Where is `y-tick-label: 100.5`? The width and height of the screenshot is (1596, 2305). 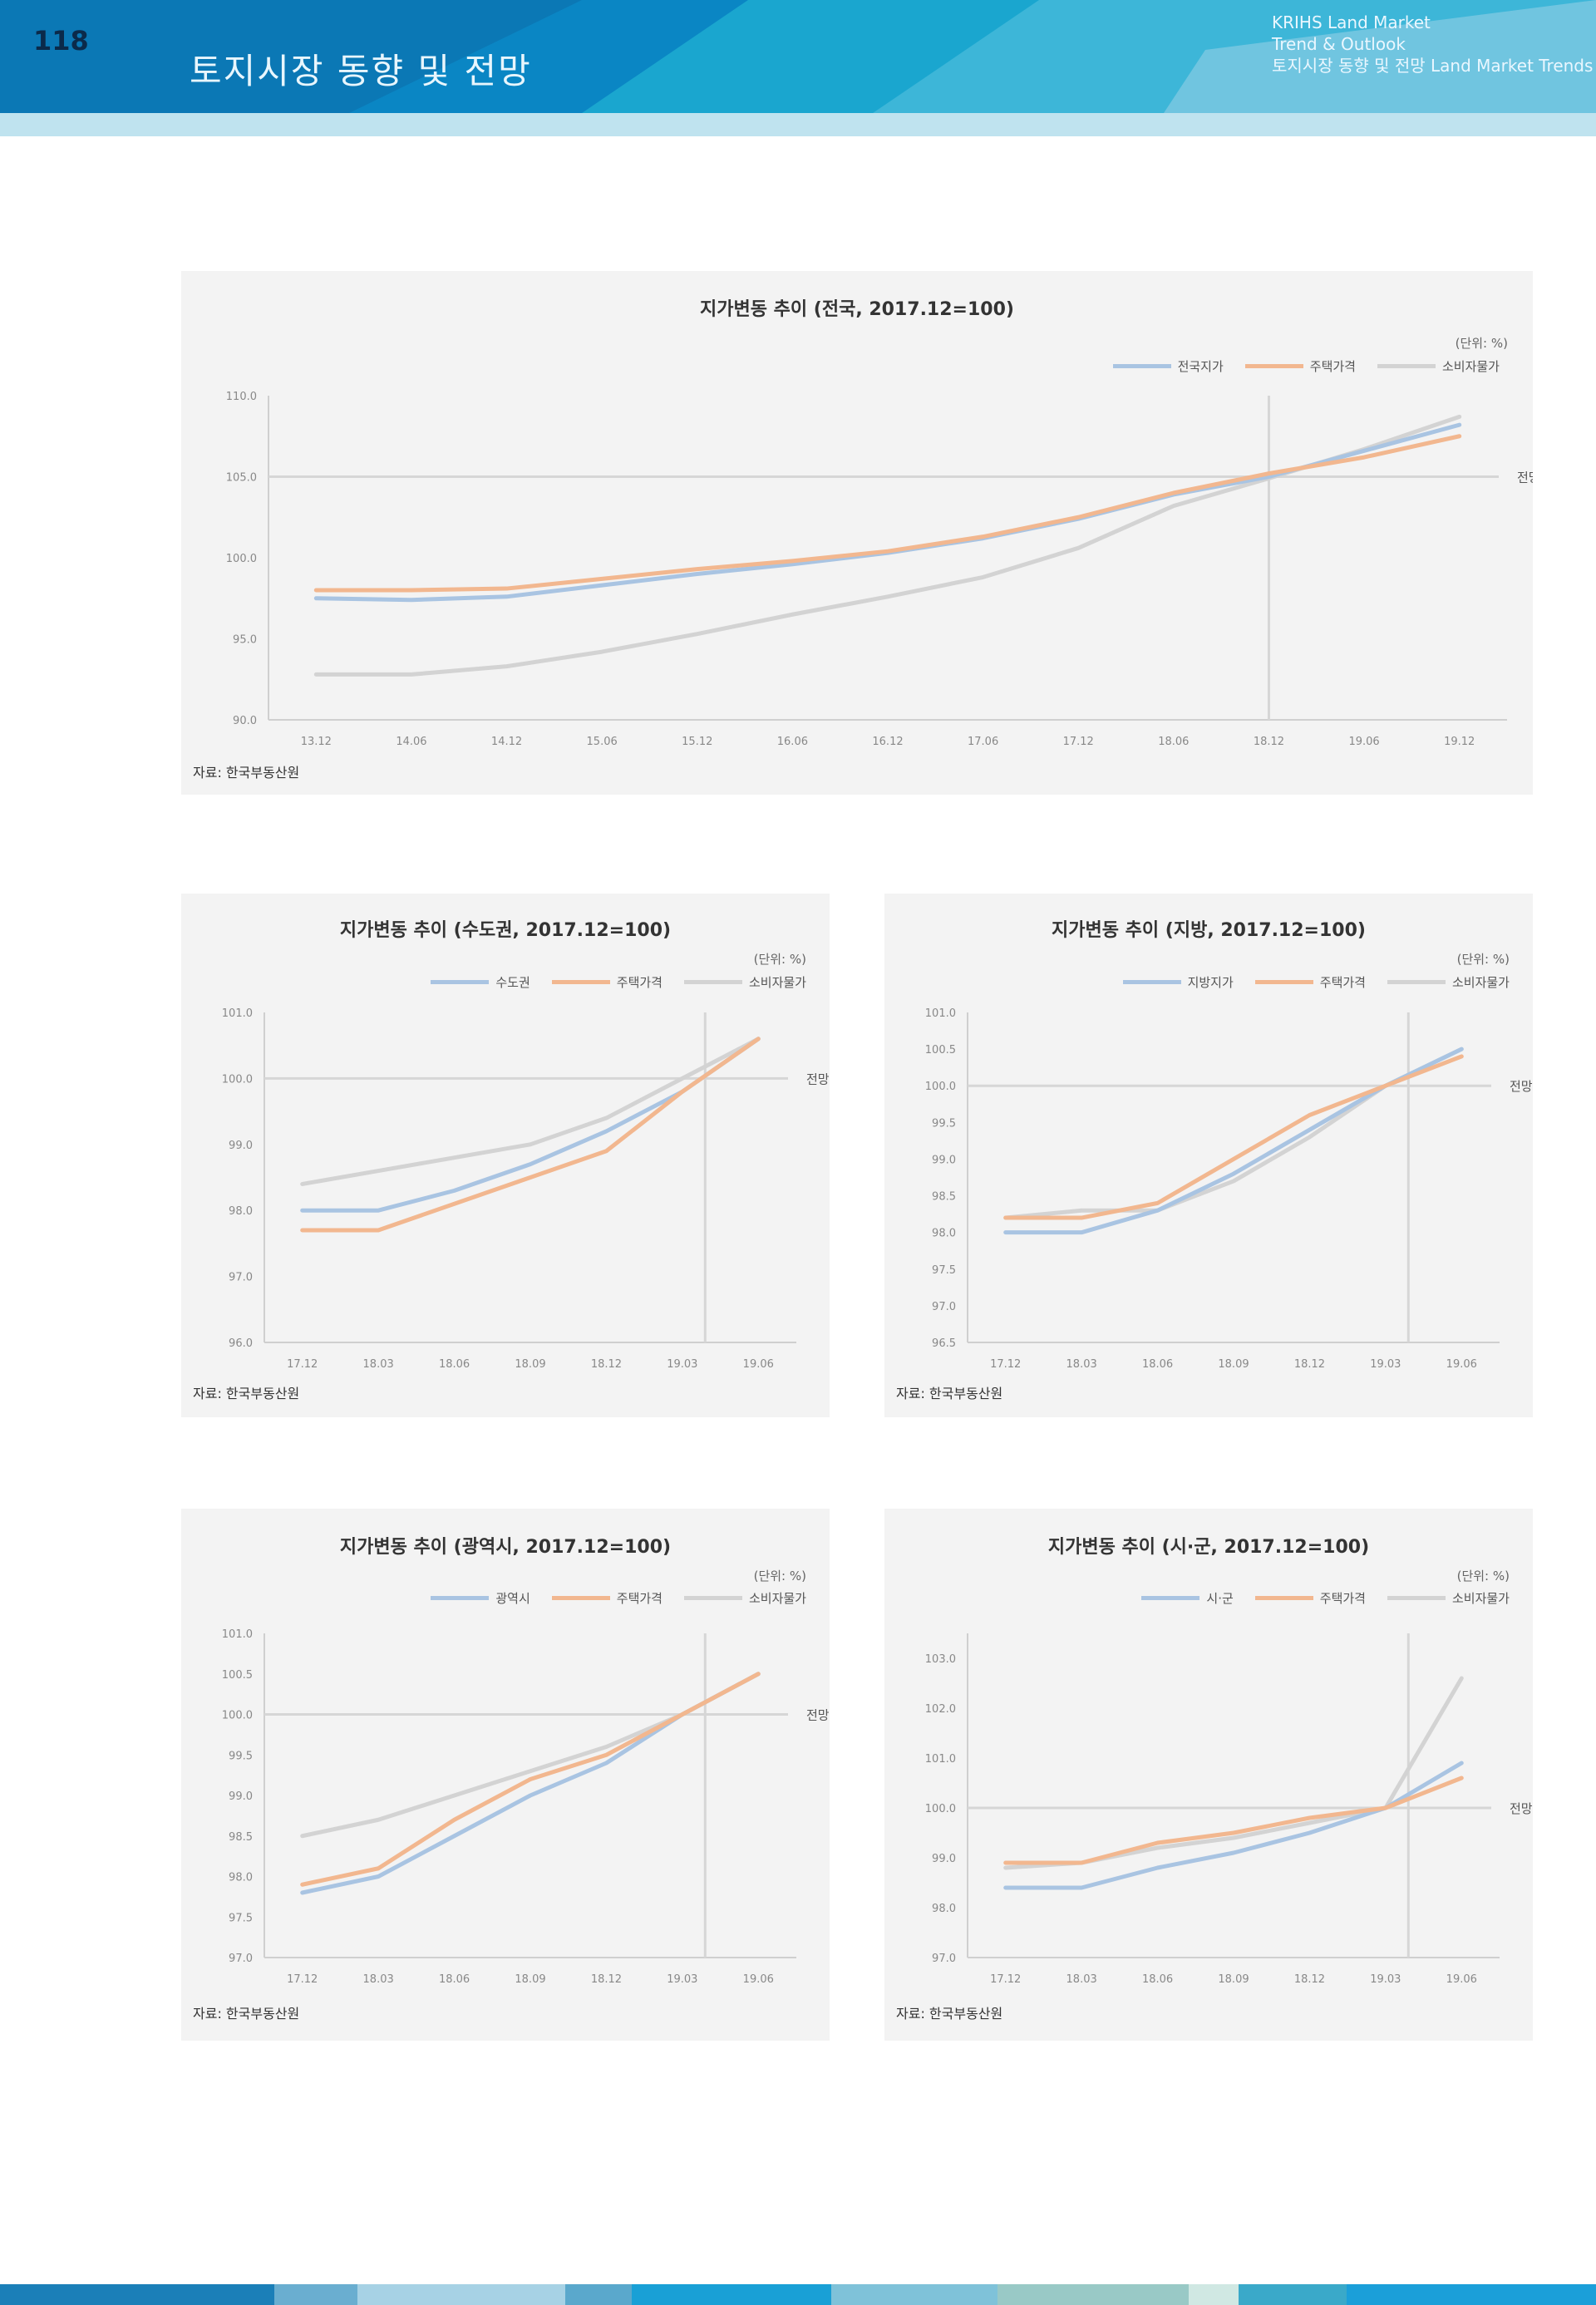
y-tick-label: 100.5 is located at coordinates (940, 1050).